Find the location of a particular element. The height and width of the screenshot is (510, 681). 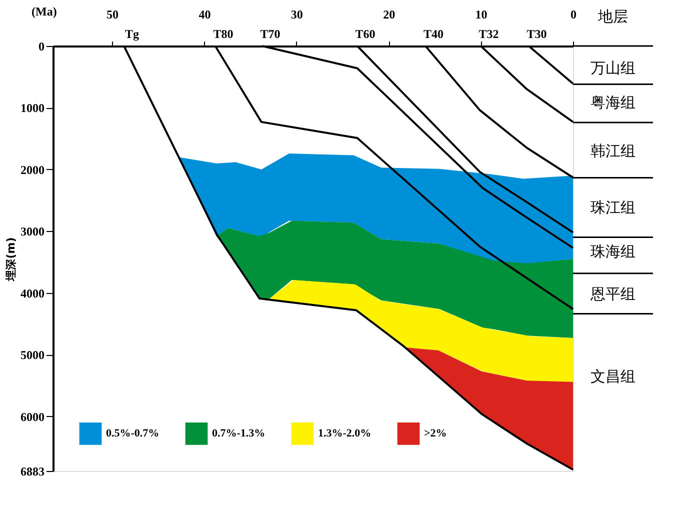

x-axis-title: (Ma) is located at coordinates (44, 11).